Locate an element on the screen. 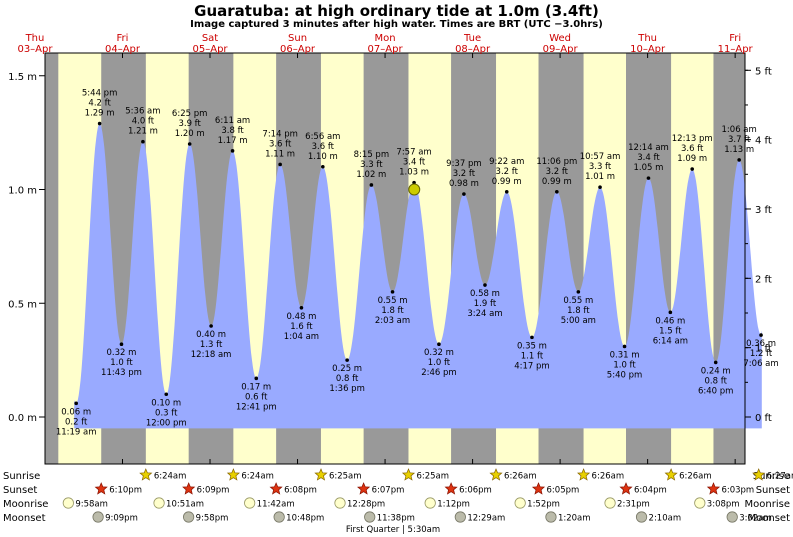  tide-label-time: 12:41 pm is located at coordinates (256, 407).